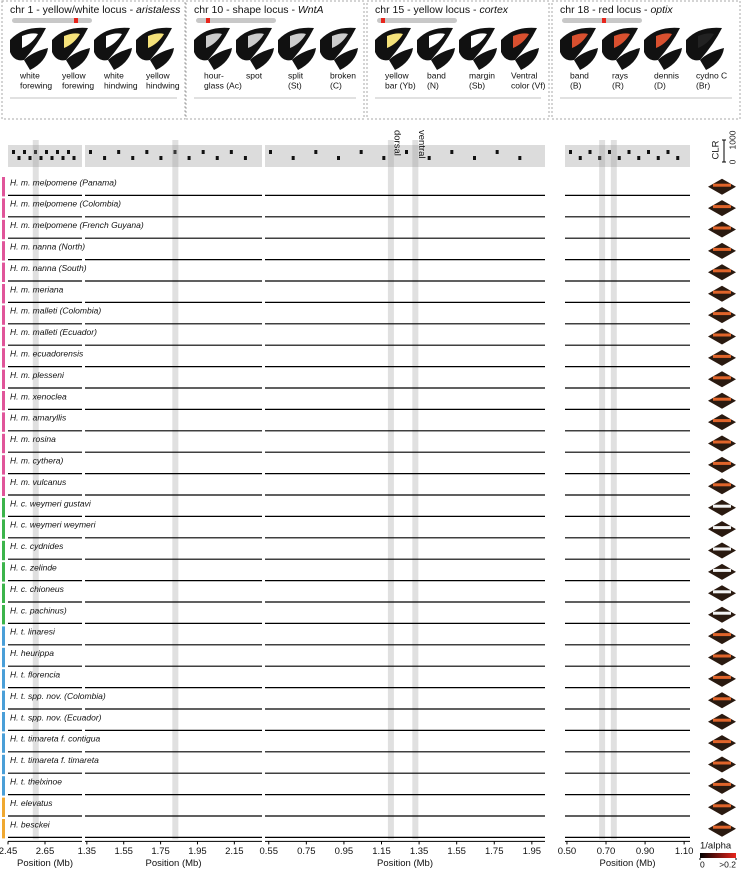 This screenshot has width=745, height=875. I want to click on taxon-name: H. t. spp. nov. (Ecuador), so click(56, 717).